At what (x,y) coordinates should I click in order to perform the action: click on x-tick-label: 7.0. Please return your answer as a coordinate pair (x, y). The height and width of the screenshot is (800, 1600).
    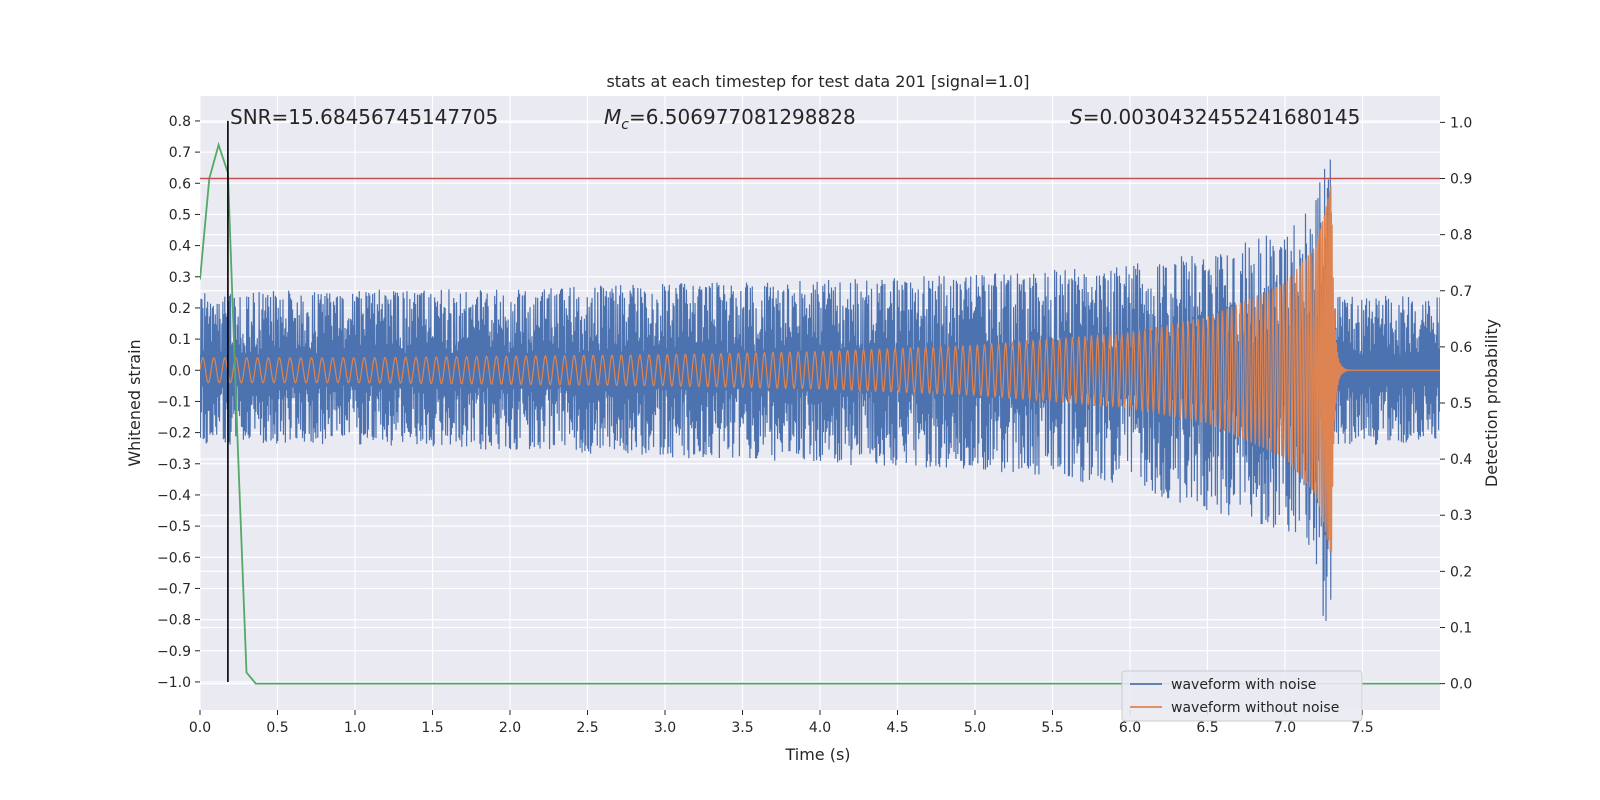
    Looking at the image, I should click on (1285, 728).